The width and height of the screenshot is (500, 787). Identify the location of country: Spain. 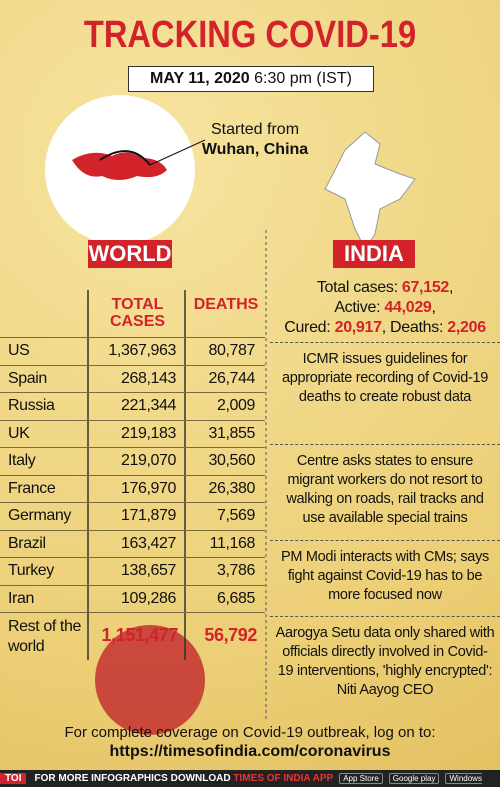
(27, 378).